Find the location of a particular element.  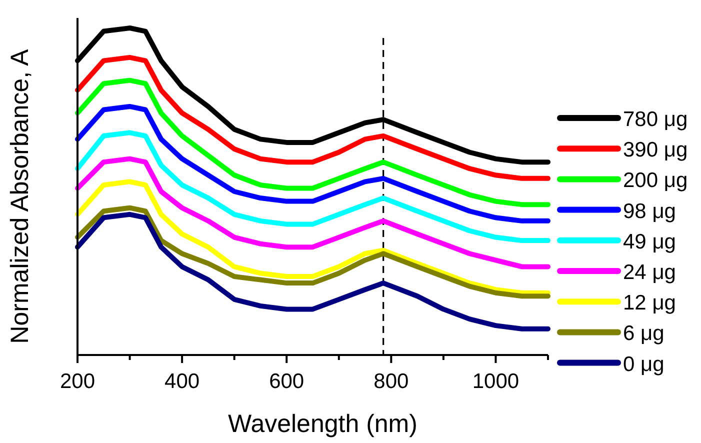

legend-label: 24 μg is located at coordinates (649, 272).